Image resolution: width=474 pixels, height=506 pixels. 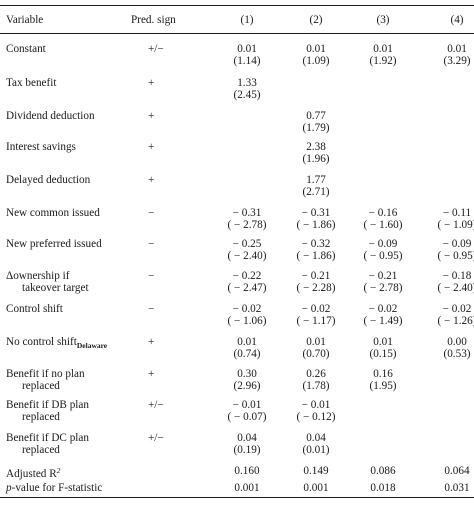 I want to click on footer-value: 0.031, so click(x=457, y=488).